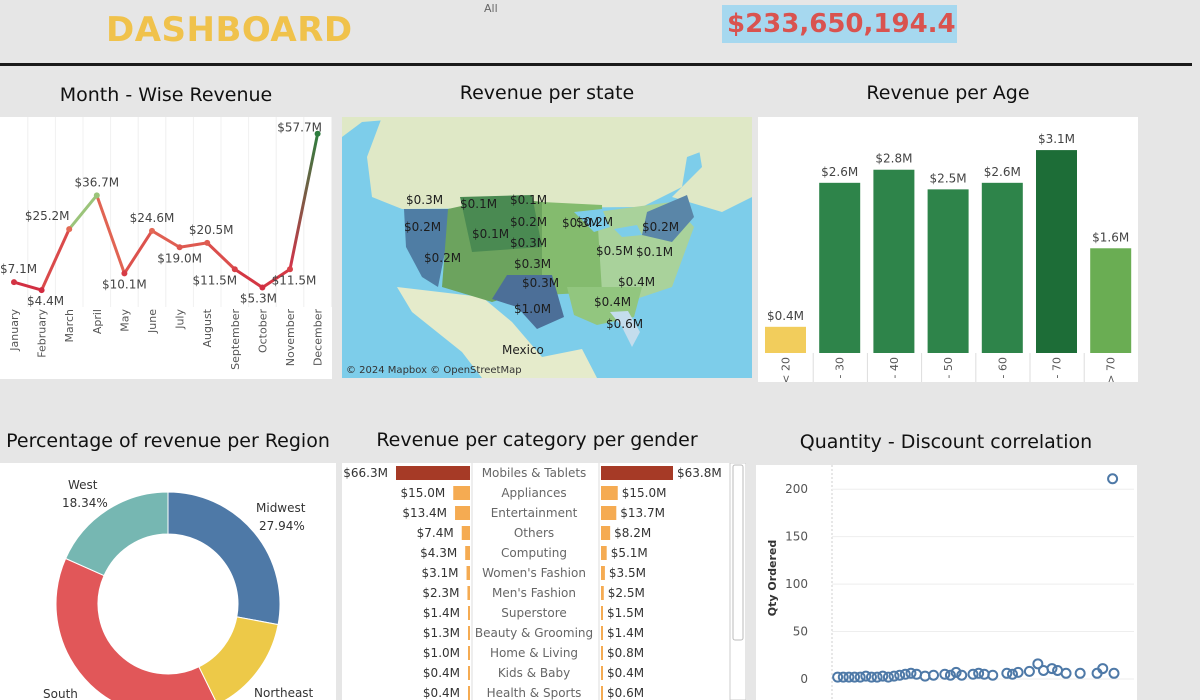 The height and width of the screenshot is (700, 1200). Describe the element at coordinates (523, 350) in the screenshot. I see `map-country-label: Mexico` at that location.